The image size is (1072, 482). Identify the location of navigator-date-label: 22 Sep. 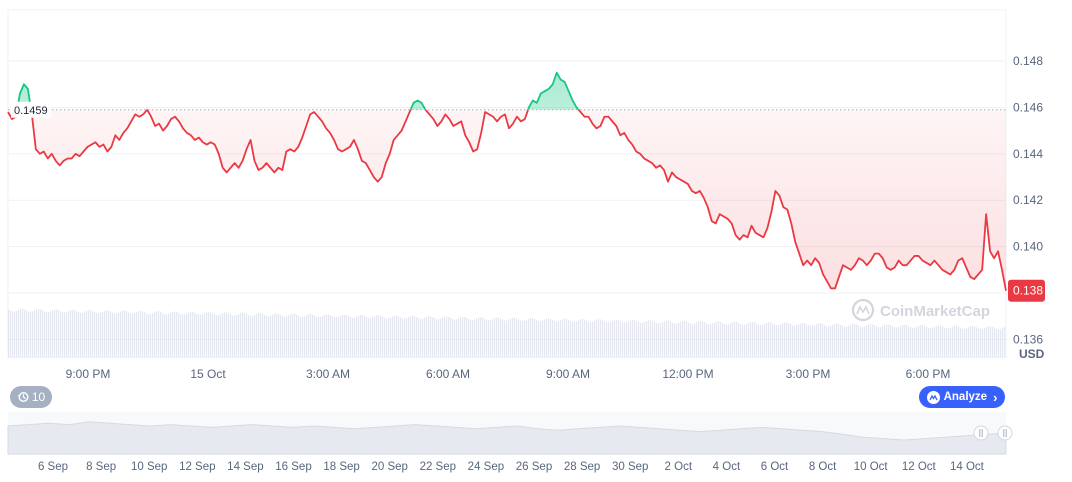
(438, 467).